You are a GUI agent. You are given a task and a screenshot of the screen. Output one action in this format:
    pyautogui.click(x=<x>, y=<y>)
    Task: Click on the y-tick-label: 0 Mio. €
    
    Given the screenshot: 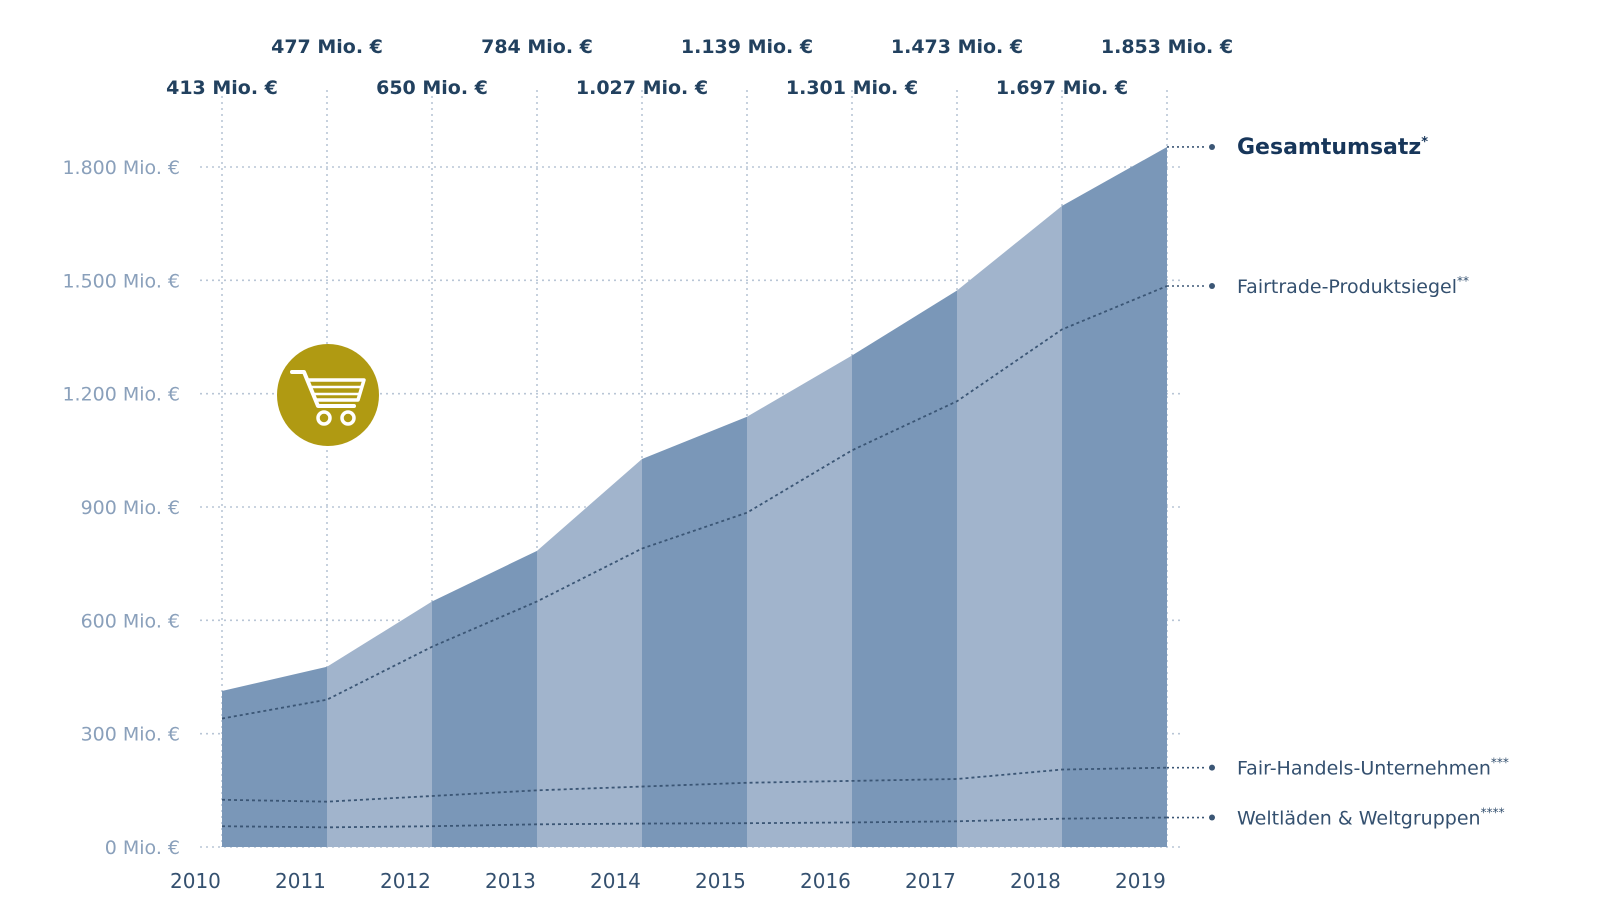 What is the action you would take?
    pyautogui.click(x=142, y=848)
    